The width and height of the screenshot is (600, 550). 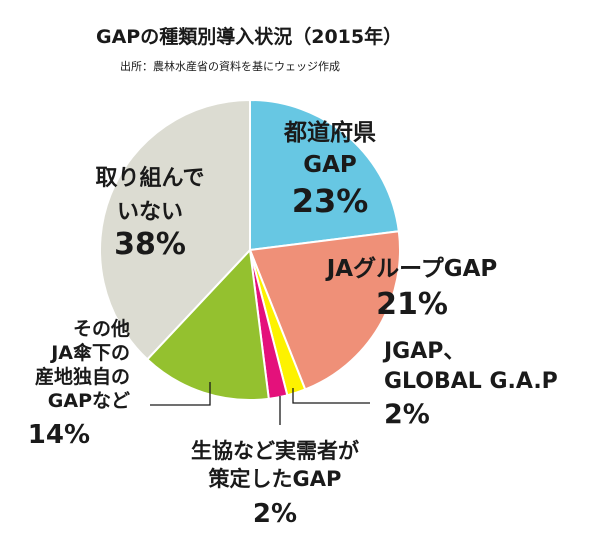 What do you see at coordinates (275, 514) in the screenshot?
I see `slice-percent-3: 2%` at bounding box center [275, 514].